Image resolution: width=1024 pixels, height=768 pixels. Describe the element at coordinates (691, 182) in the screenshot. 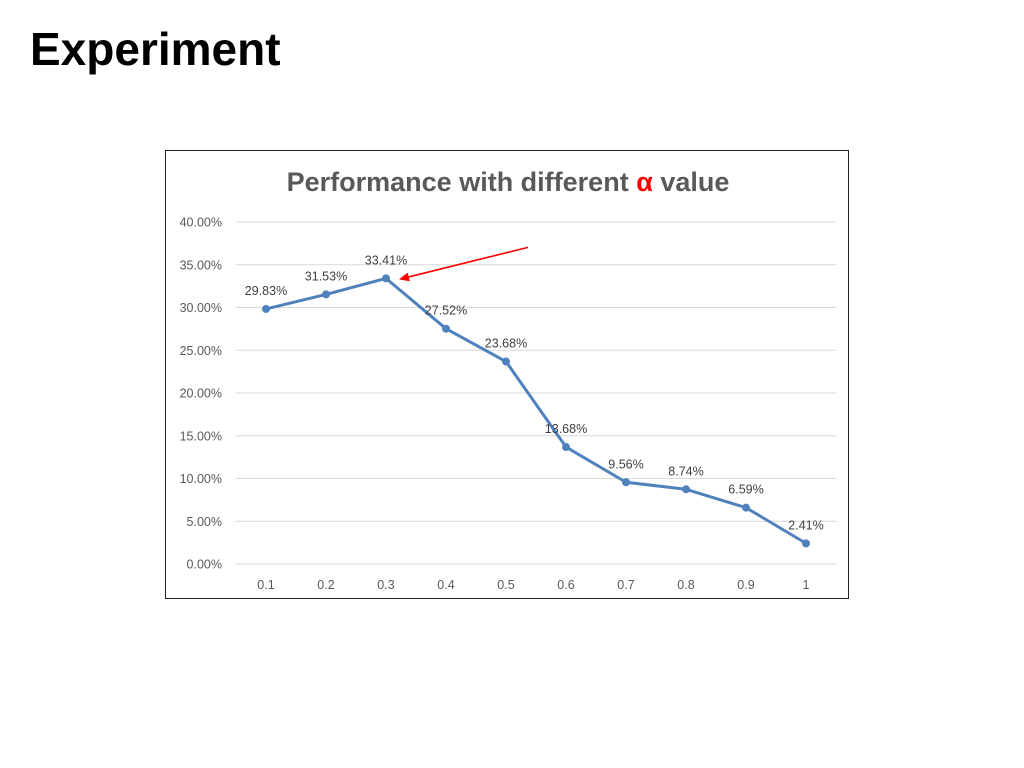

I see `chart-title-after: value` at that location.